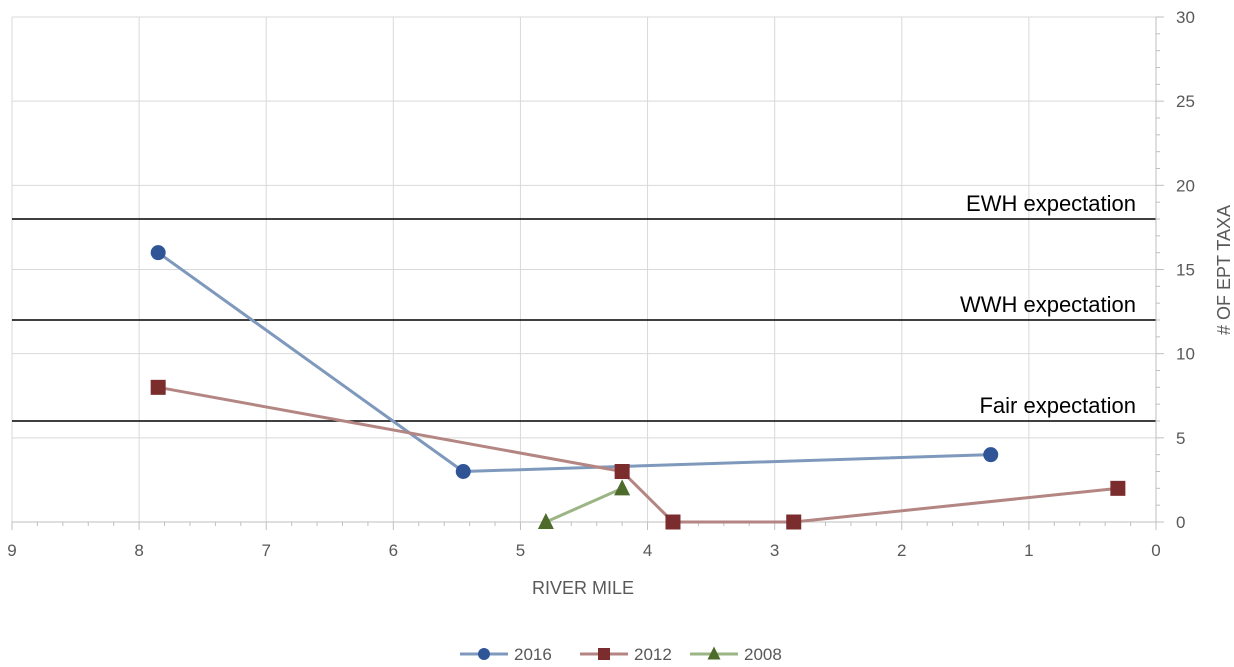  I want to click on y-tick-label: 15, so click(1185, 270).